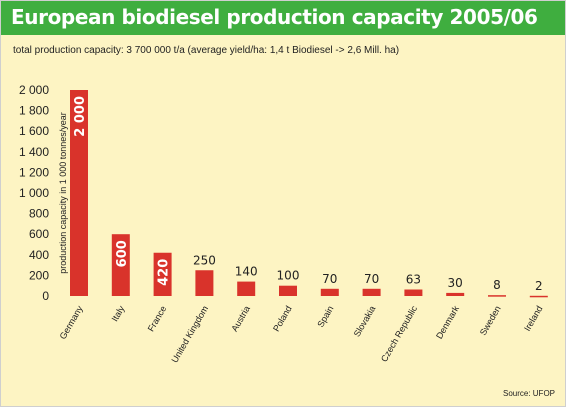 This screenshot has width=566, height=407. I want to click on bar-value-label: 420, so click(164, 272).